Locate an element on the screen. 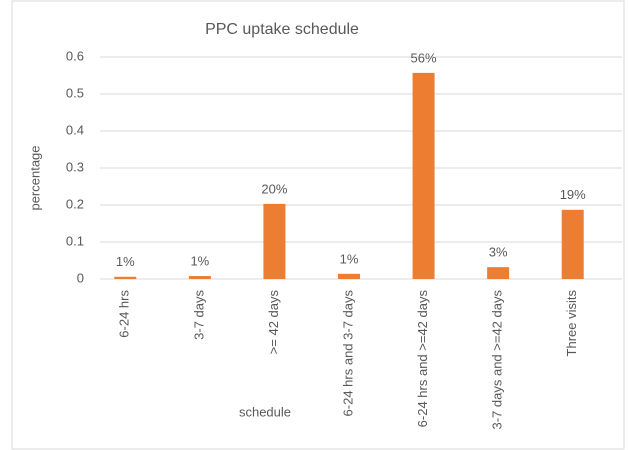  data-label: 3% is located at coordinates (498, 252).